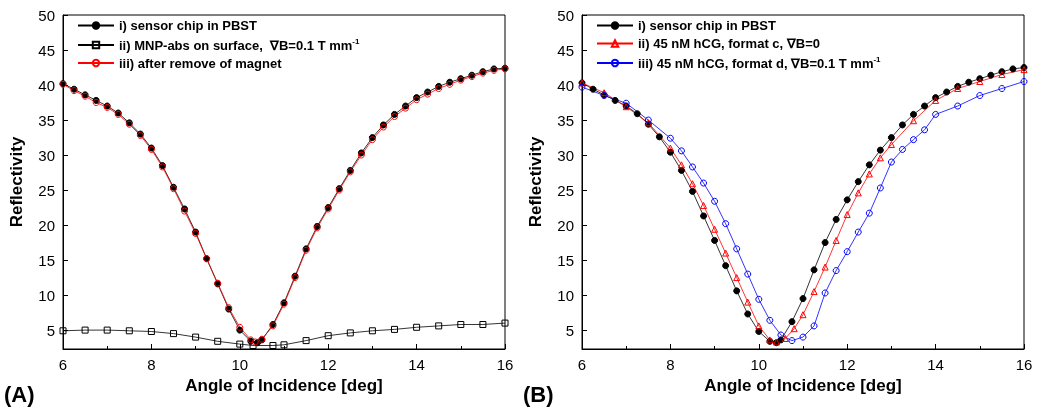 This screenshot has height=407, width=1039. Describe the element at coordinates (538, 394) in the screenshot. I see `text: (B)` at that location.